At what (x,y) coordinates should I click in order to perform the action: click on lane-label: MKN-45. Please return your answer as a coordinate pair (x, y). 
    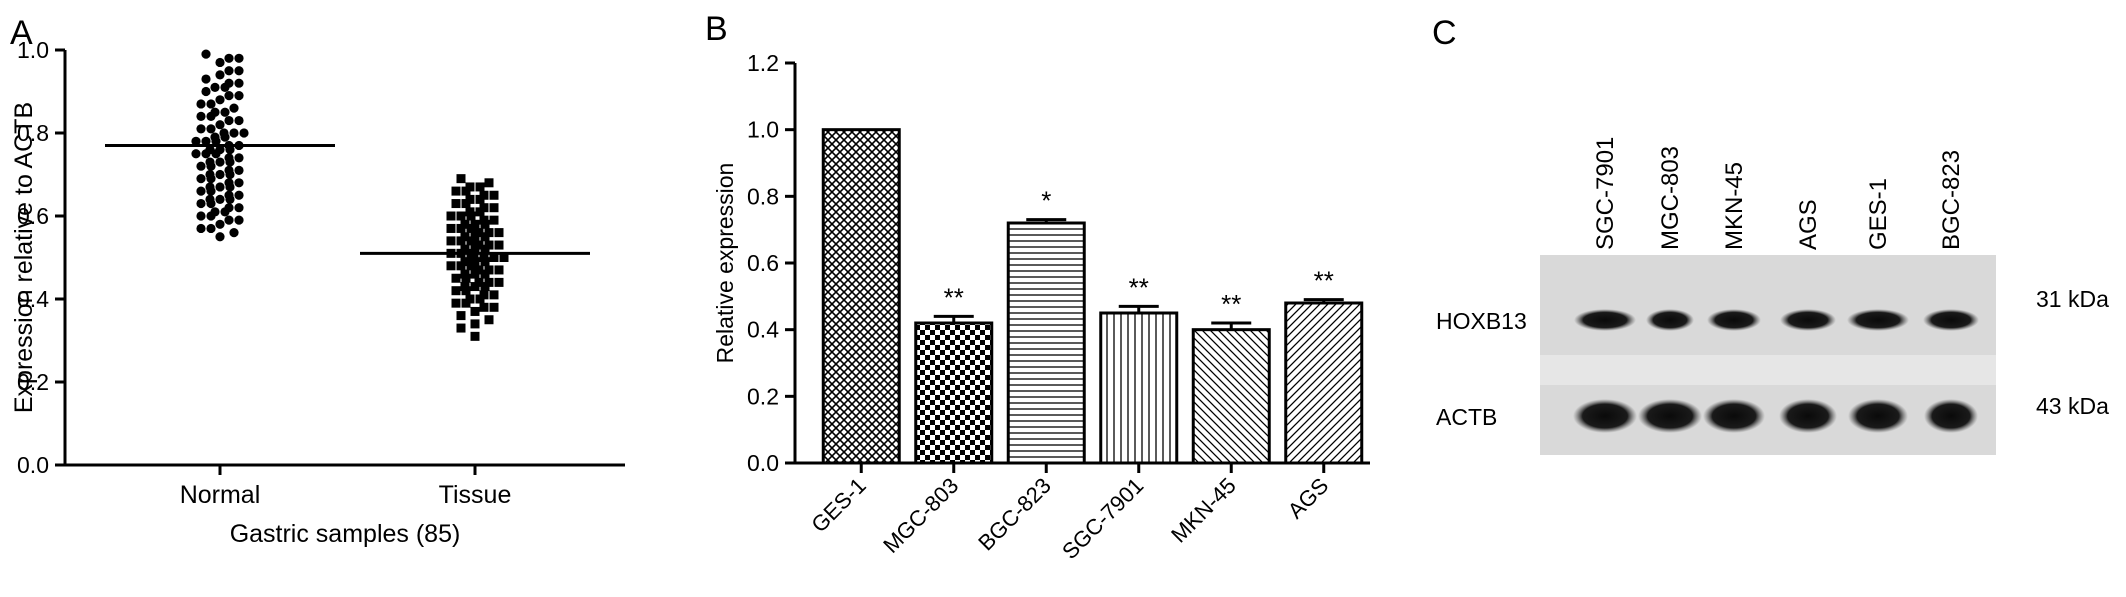
    Looking at the image, I should click on (1734, 206).